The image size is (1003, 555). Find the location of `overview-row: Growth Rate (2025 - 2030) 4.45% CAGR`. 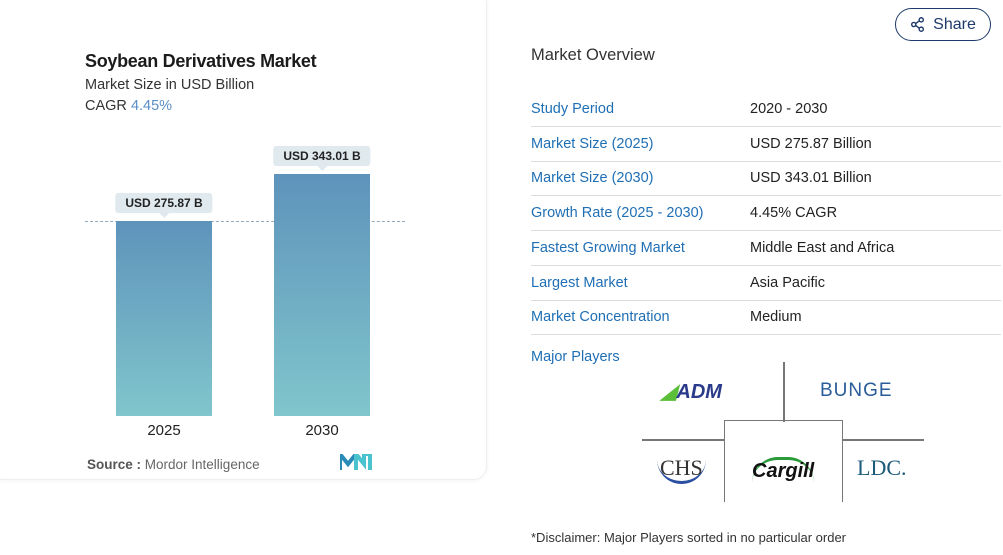

overview-row: Growth Rate (2025 - 2030) 4.45% CAGR is located at coordinates (766, 214).